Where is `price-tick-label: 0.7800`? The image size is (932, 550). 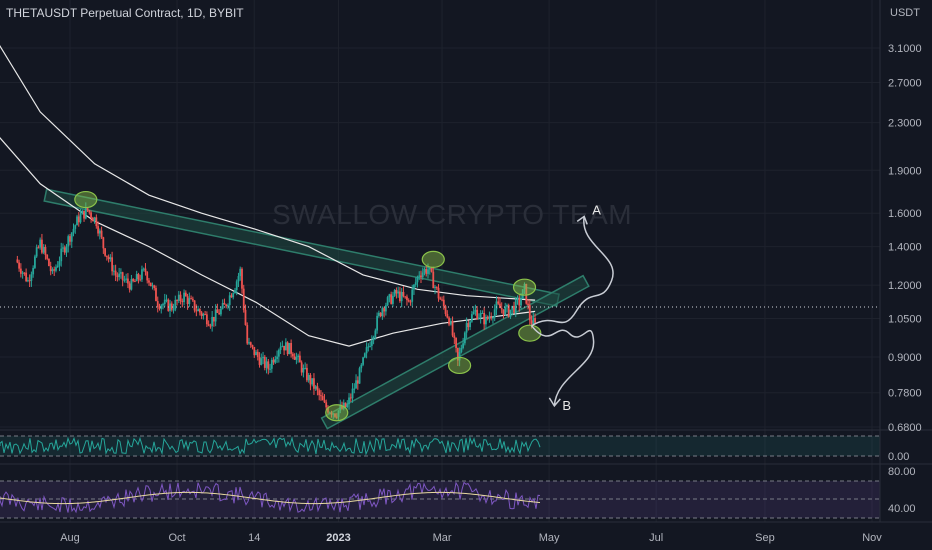
price-tick-label: 0.7800 is located at coordinates (905, 394).